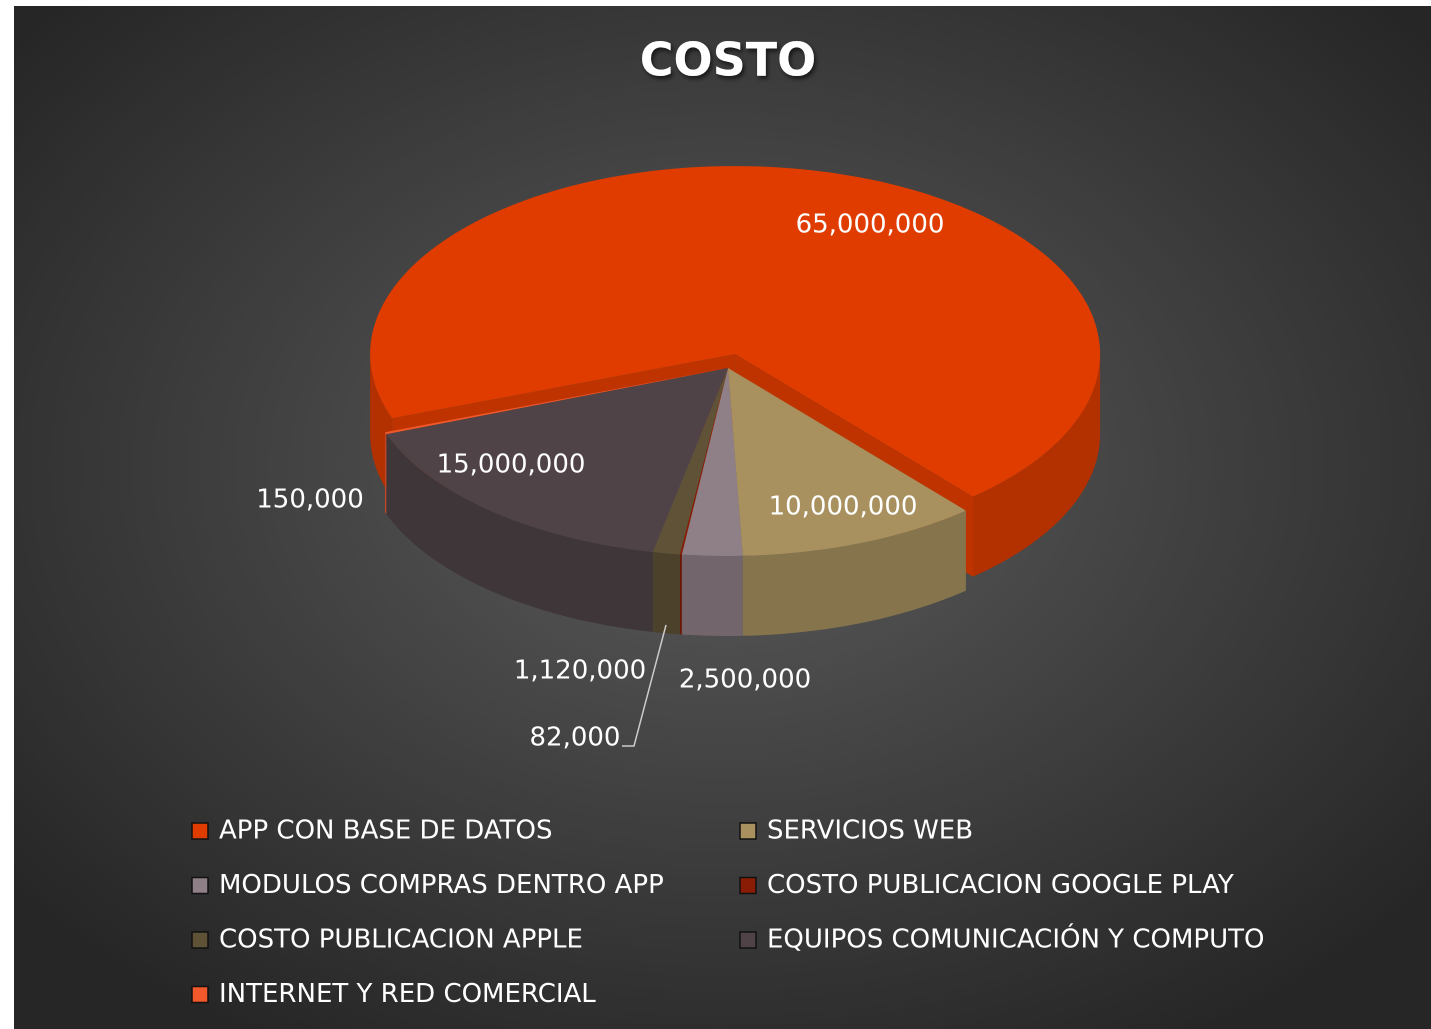 This screenshot has height=1029, width=1431. What do you see at coordinates (407, 994) in the screenshot?
I see `legend-label: INTERNET Y RED COMERCIAL` at bounding box center [407, 994].